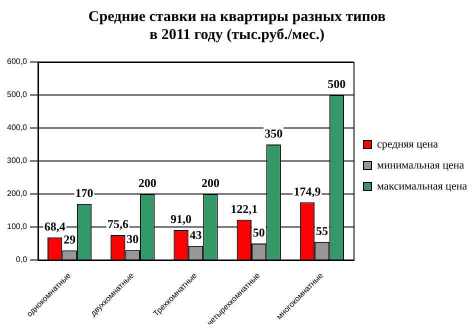 This screenshot has width=476, height=335. Describe the element at coordinates (237, 25) in the screenshot. I see `chart-title: Средние ставки на квартиры разных типов в 2011 году (тыс.руб./мес.)` at that location.